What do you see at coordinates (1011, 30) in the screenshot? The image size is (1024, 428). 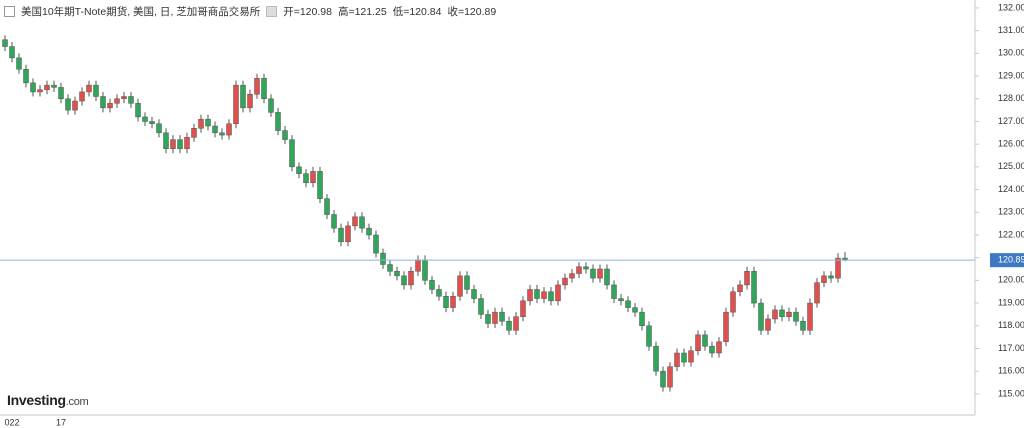 I see `y-tick-label: 131.00` at bounding box center [1011, 30].